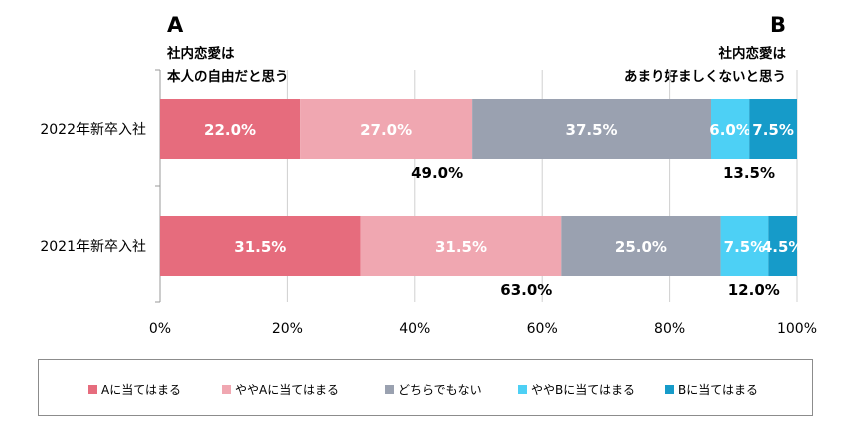  I want to click on data-label: 27.0%, so click(386, 130).